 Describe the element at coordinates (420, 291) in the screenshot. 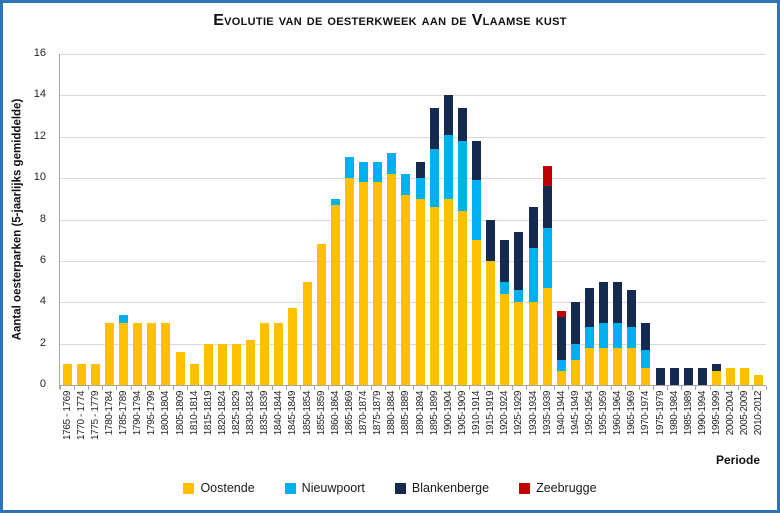

I see `bar-1890-1894-oostende` at that location.